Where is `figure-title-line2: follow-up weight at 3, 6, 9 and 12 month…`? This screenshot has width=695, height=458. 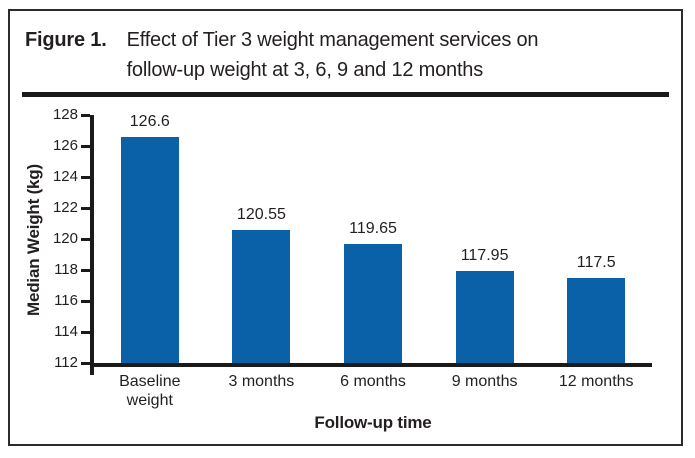
figure-title-line2: follow-up weight at 3, 6, 9 and 12 month… is located at coordinates (305, 70).